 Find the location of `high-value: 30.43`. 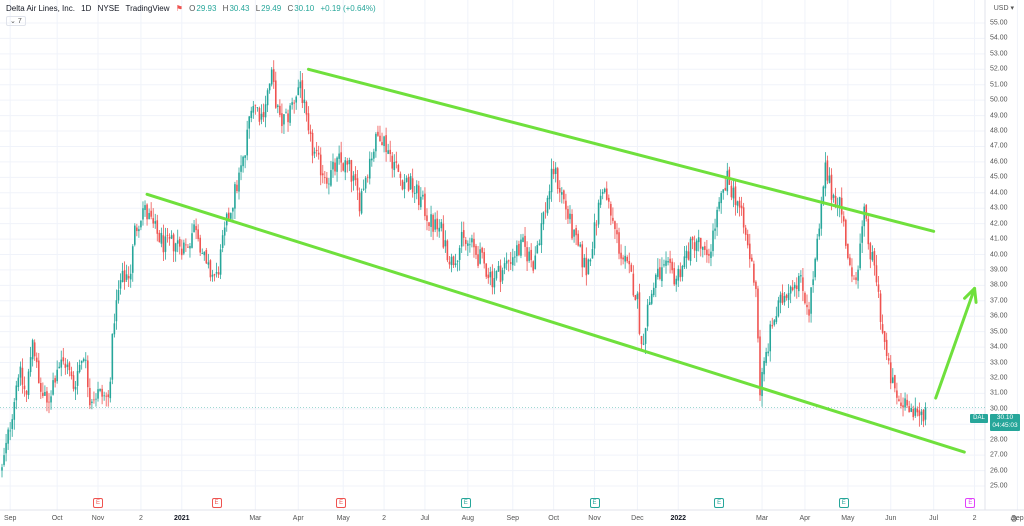

high-value: 30.43 is located at coordinates (239, 8).